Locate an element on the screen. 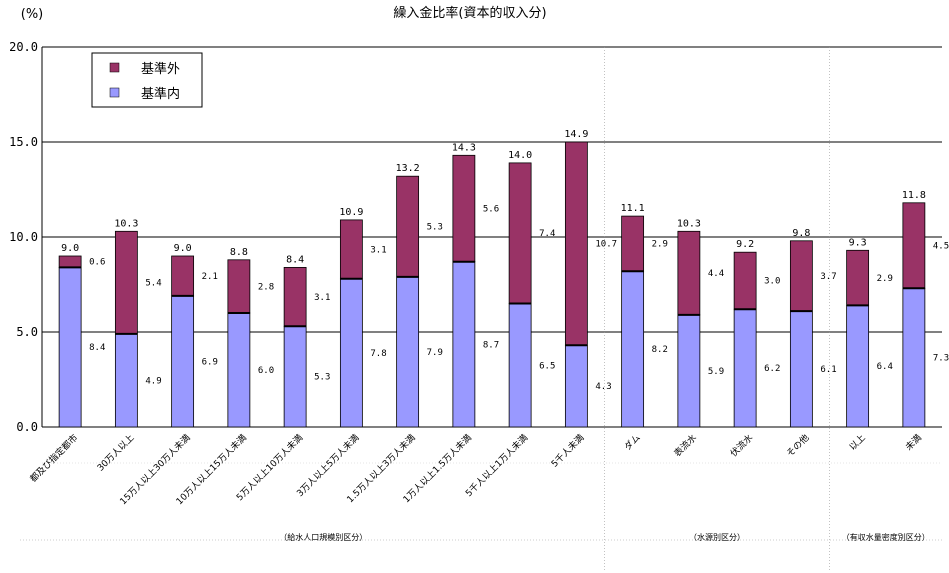  category-label: 未満 is located at coordinates (913, 442).